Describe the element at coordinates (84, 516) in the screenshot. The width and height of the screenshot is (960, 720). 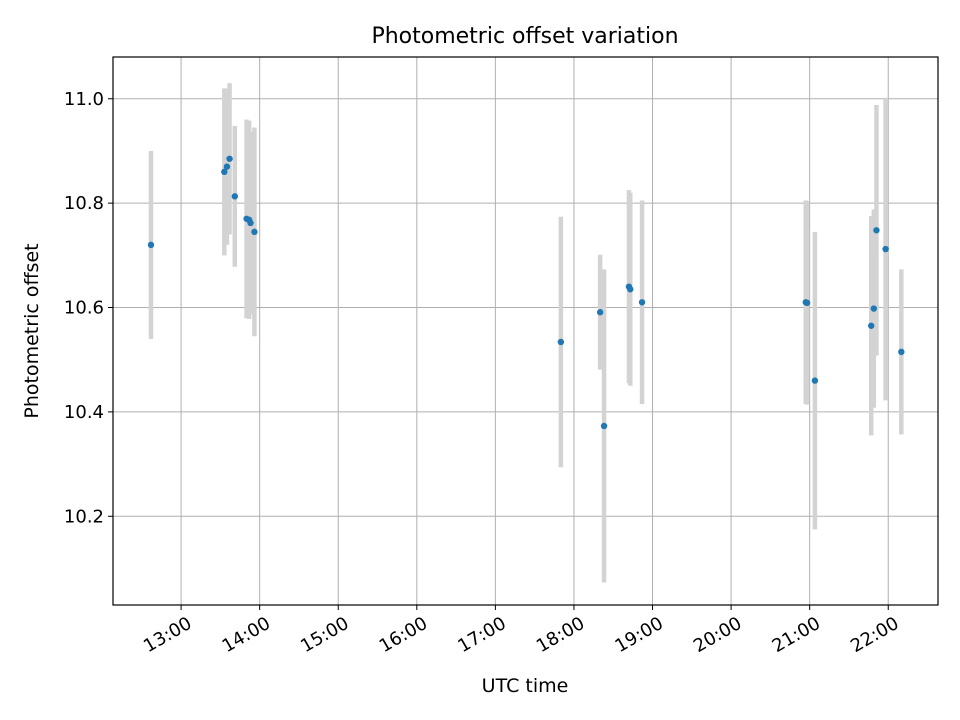
I see `y-tick-label: 10.2` at that location.